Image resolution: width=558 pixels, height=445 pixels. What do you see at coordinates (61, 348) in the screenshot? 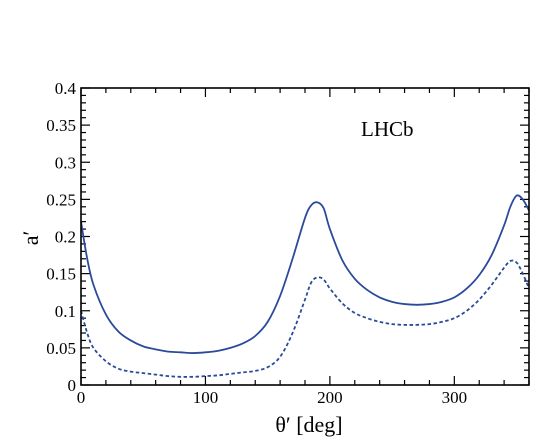
I see `y-tick-label: 0.05` at bounding box center [61, 348].